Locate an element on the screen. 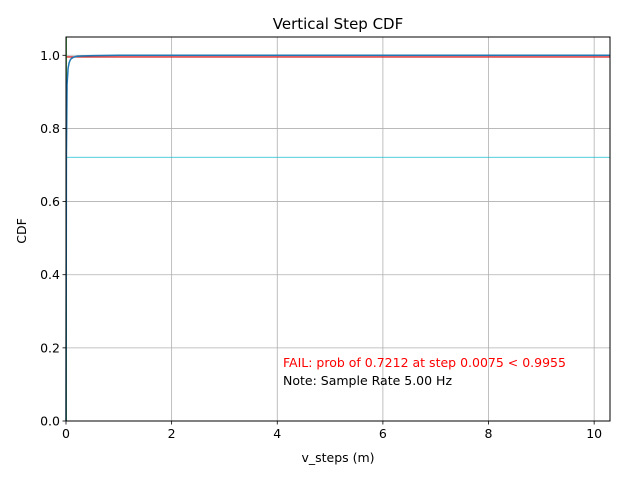 Image resolution: width=640 pixels, height=484 pixels. x-tick-label: 0 is located at coordinates (66, 433).